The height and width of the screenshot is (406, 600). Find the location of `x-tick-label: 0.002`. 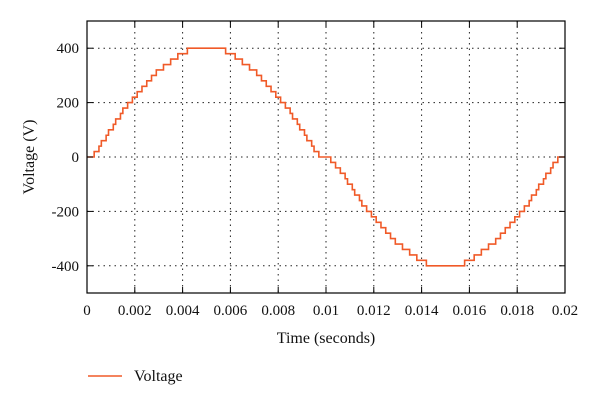

x-tick-label: 0.002 is located at coordinates (135, 311).